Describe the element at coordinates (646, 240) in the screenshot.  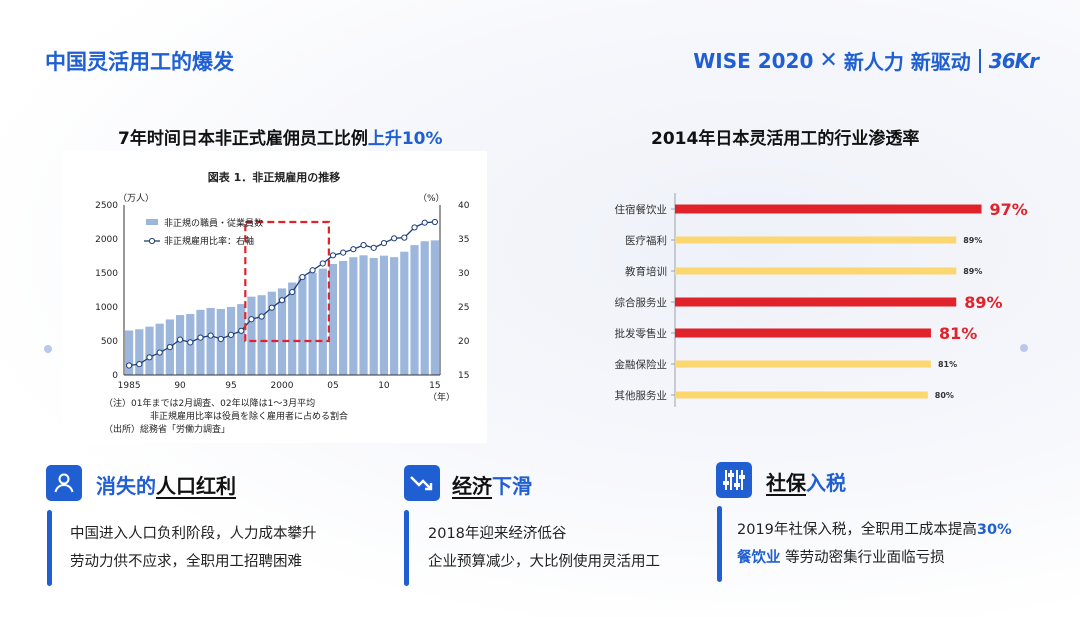
I see `hbar-category-label: 医疗福利` at that location.